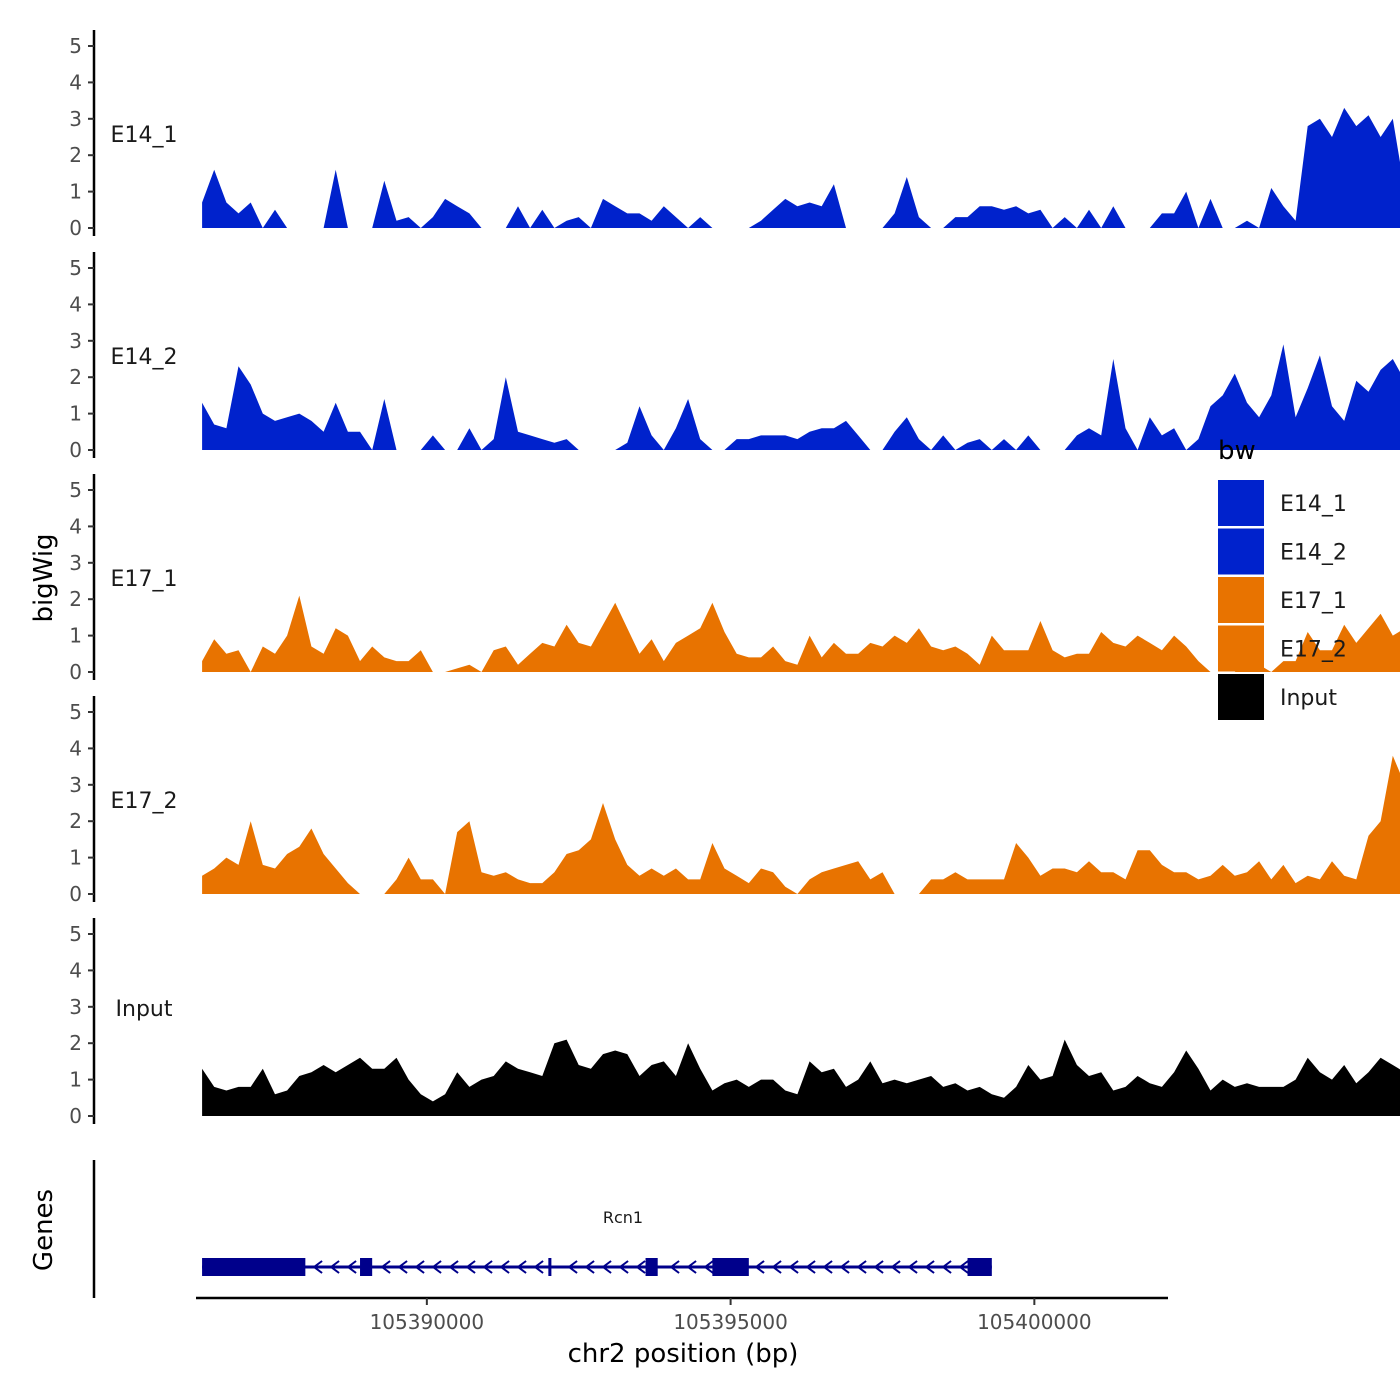  Describe the element at coordinates (44, 1230) in the screenshot. I see `genes-axis-title: Genes` at that location.